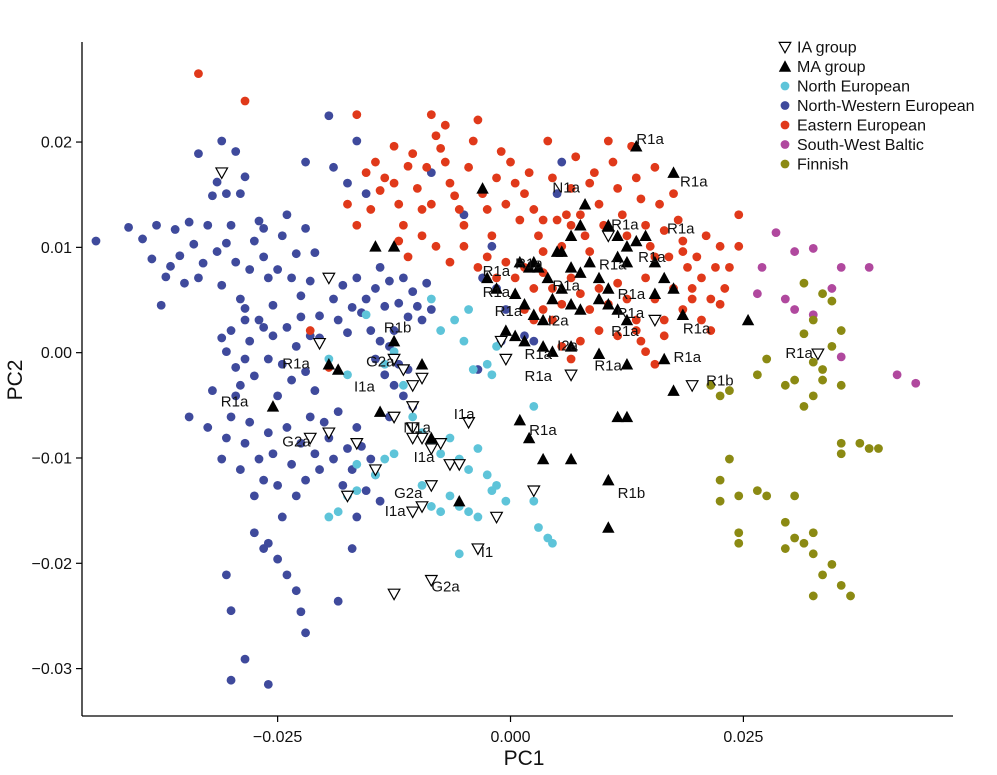 The image size is (997, 775). I want to click on legend-item-finnish: Finnish, so click(814, 165).